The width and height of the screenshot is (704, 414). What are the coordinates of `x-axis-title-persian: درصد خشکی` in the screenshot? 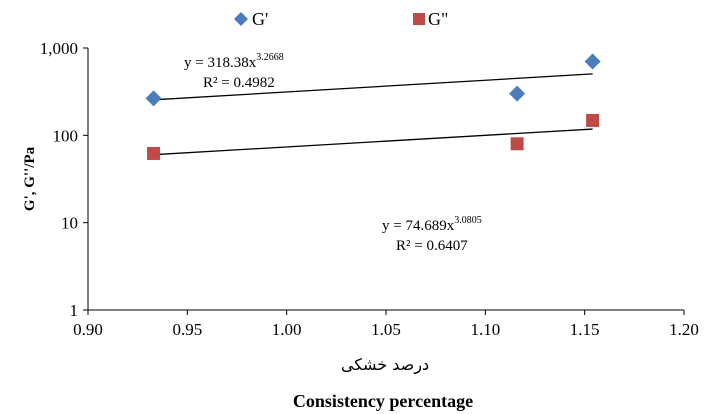 It's located at (385, 365).